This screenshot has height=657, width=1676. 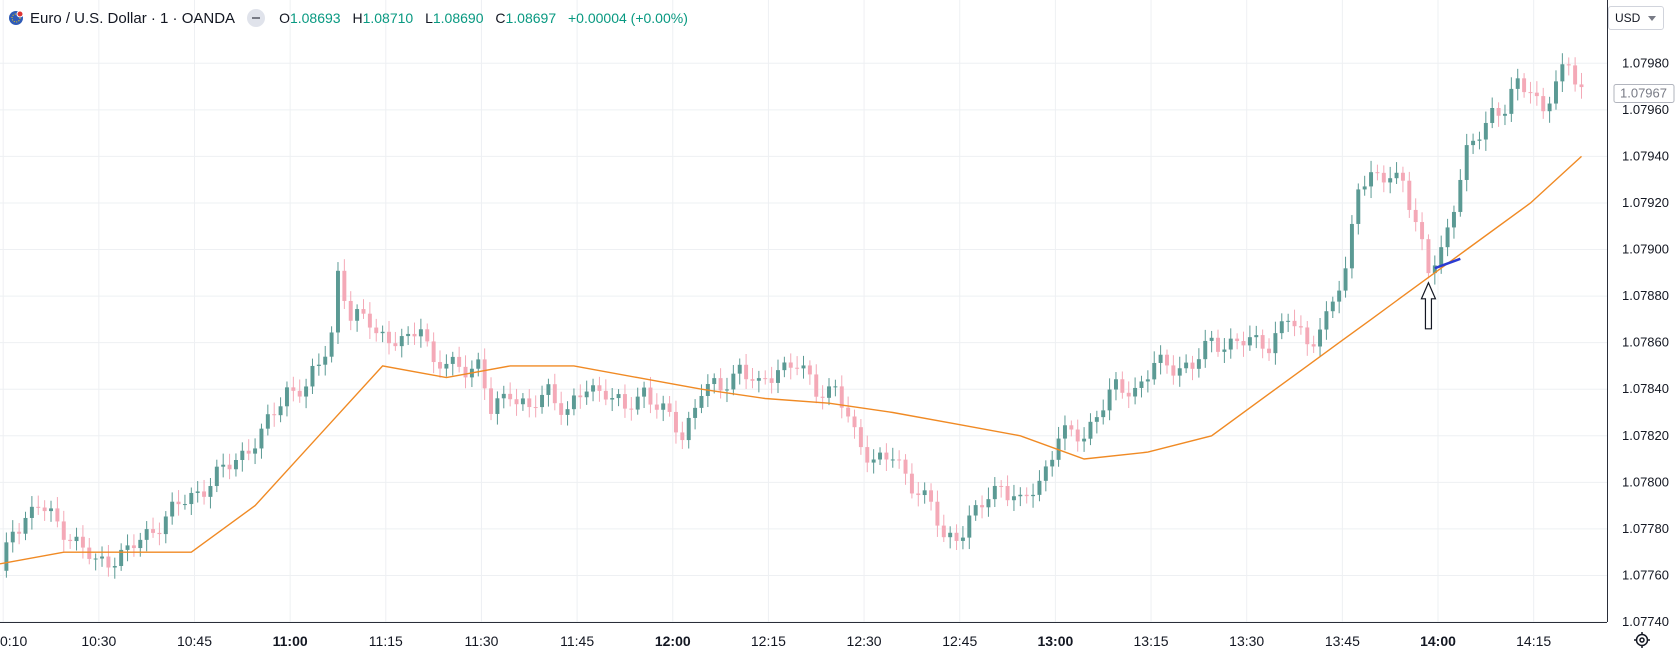 What do you see at coordinates (429, 18) in the screenshot?
I see `ohlc-low-key: L` at bounding box center [429, 18].